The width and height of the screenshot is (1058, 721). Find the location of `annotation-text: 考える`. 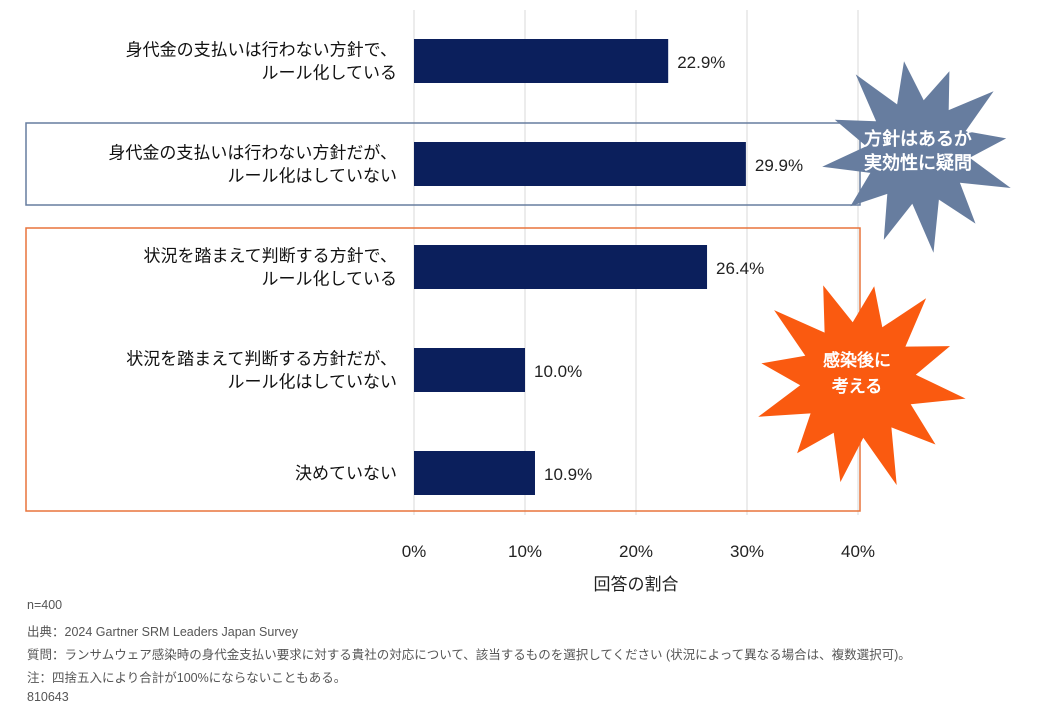

annotation-text: 考える is located at coordinates (857, 386).